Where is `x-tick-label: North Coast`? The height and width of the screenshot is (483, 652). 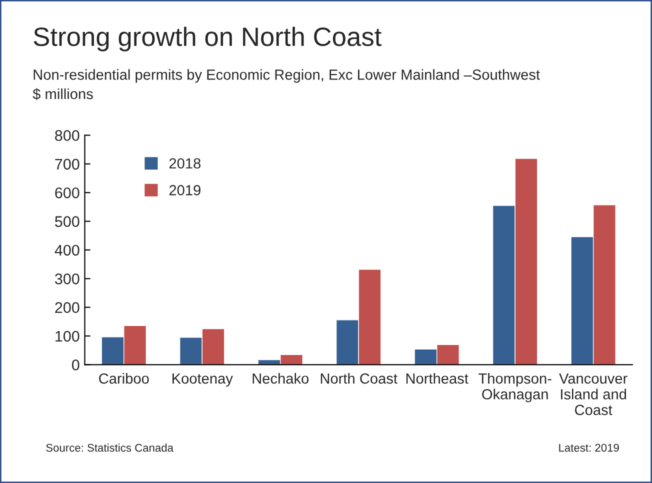
x-tick-label: North Coast is located at coordinates (359, 378).